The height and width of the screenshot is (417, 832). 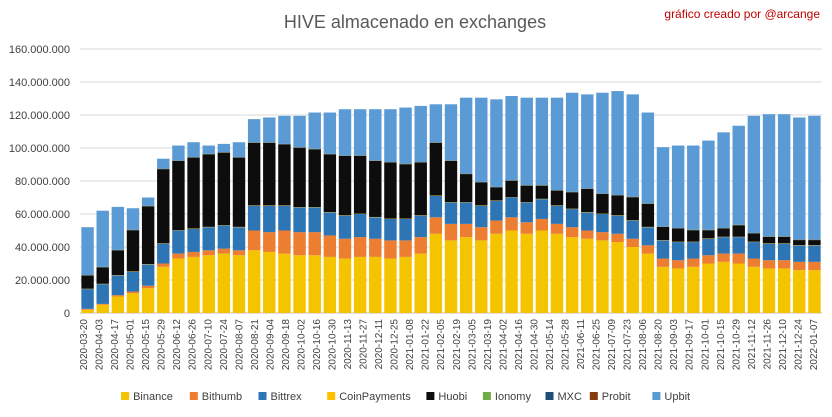 I want to click on y-tick-label: 100.000.000, so click(x=39, y=149).